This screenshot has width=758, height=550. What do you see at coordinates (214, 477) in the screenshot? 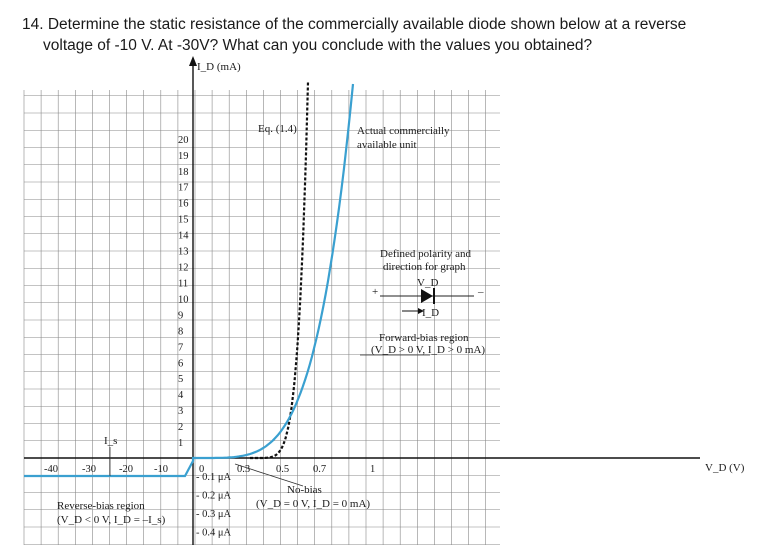
I see `neg-y-tick-label: - 0.1 μA` at bounding box center [214, 477].